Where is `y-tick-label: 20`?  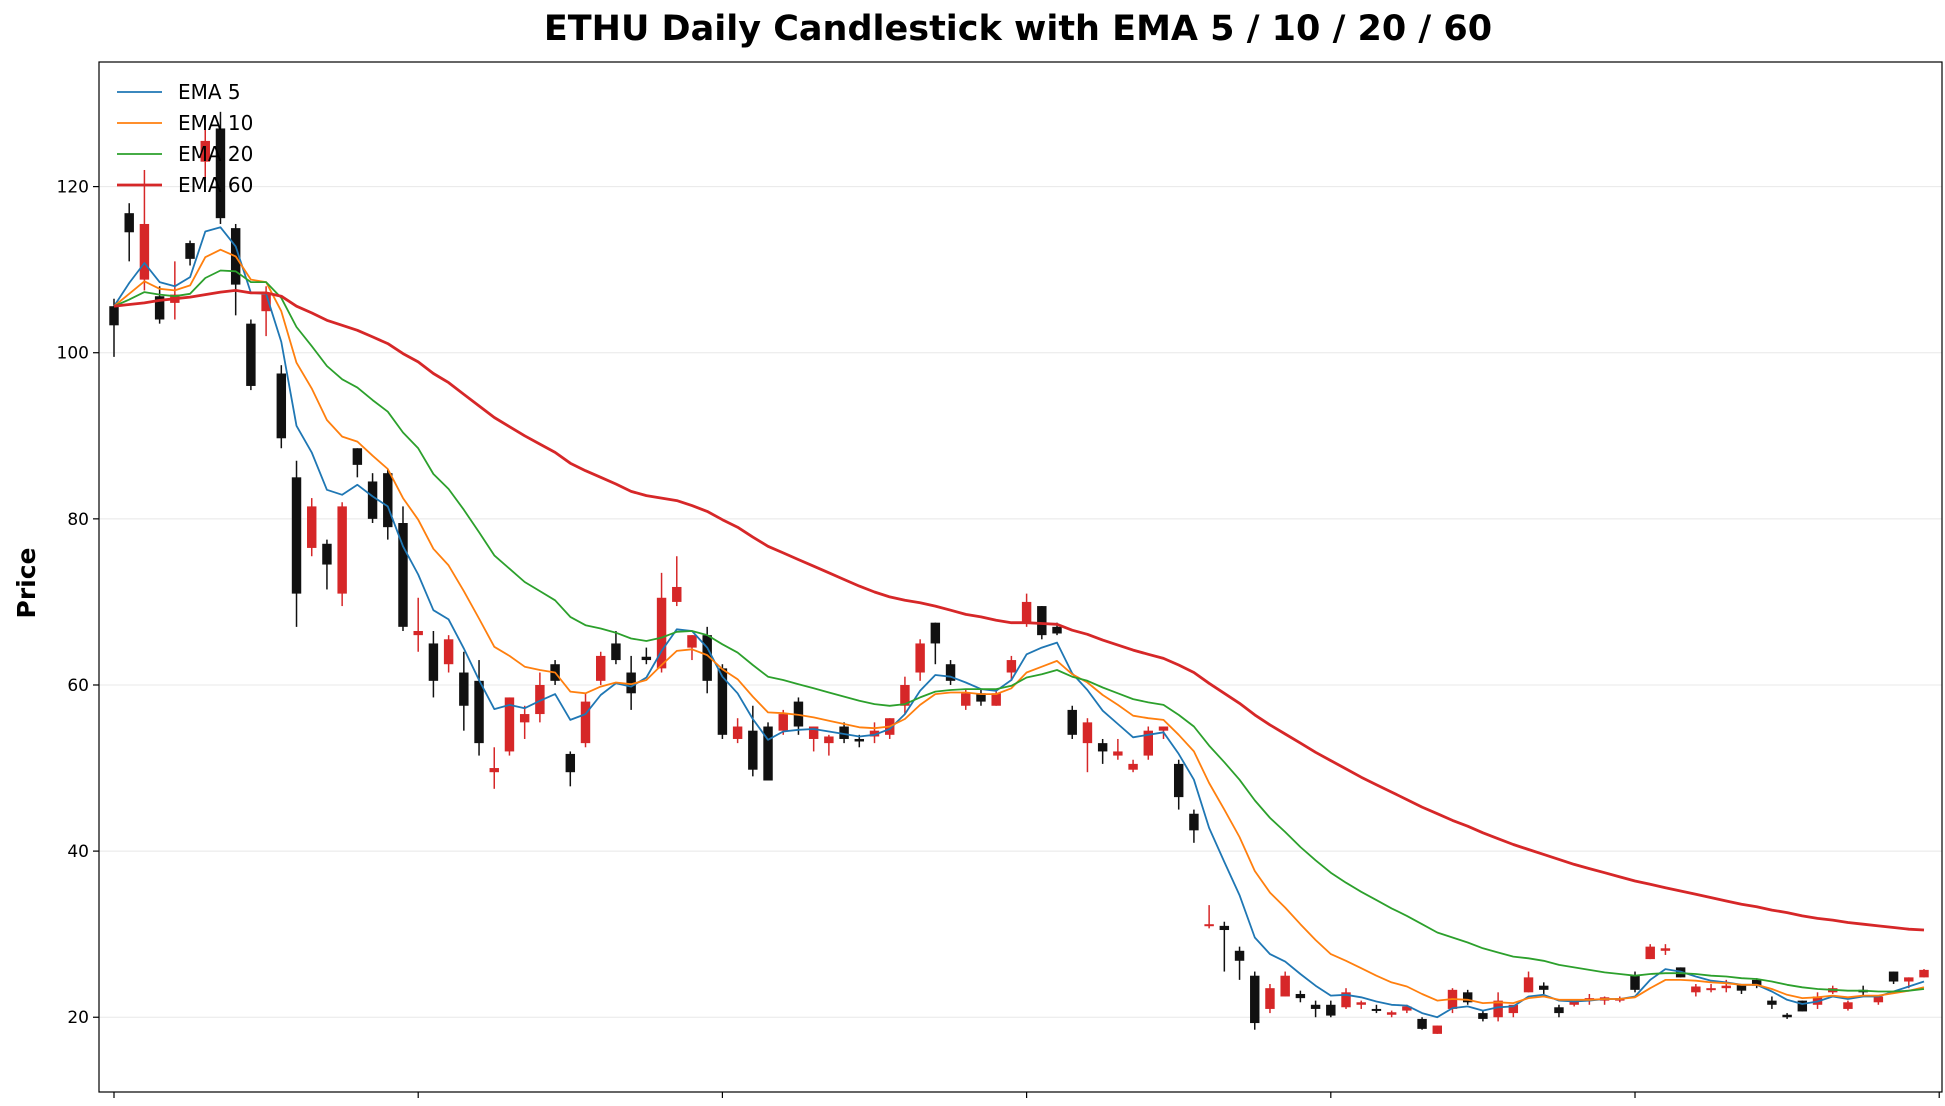
y-tick-label: 20 is located at coordinates (78, 1018).